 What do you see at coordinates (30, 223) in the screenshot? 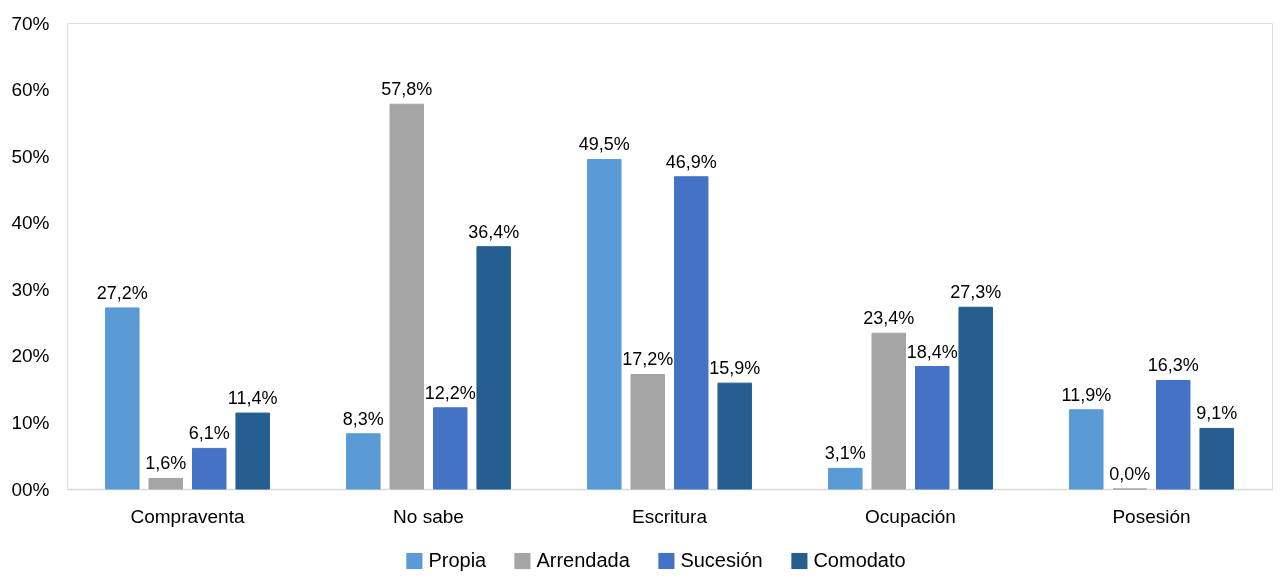
I see `y-tick-label: 40%` at bounding box center [30, 223].